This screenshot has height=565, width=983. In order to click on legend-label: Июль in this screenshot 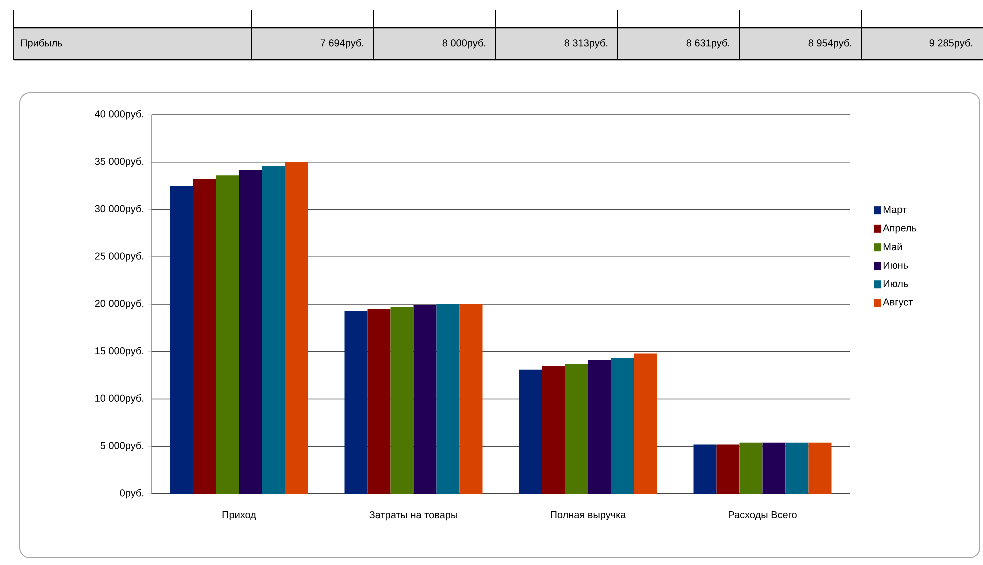, I will do `click(896, 284)`.